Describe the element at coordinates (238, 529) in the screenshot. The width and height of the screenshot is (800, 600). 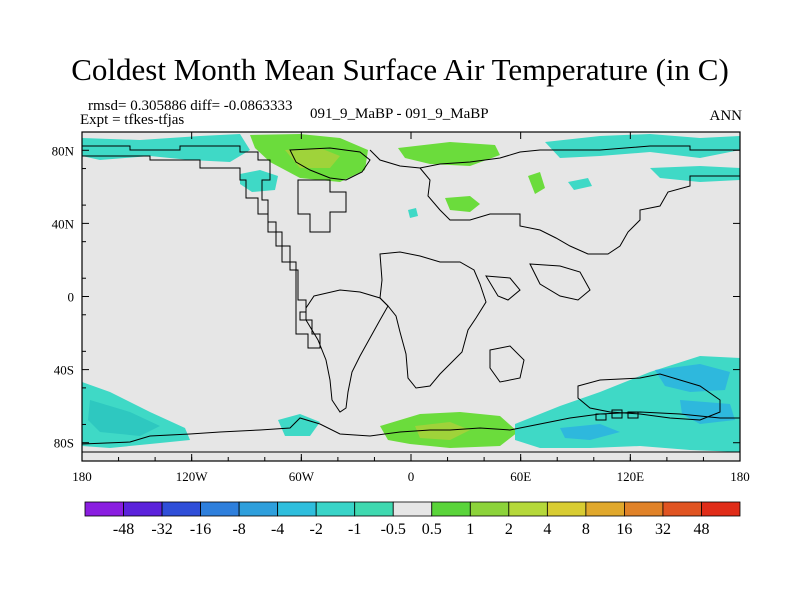
I see `colorbar-label: -8` at that location.